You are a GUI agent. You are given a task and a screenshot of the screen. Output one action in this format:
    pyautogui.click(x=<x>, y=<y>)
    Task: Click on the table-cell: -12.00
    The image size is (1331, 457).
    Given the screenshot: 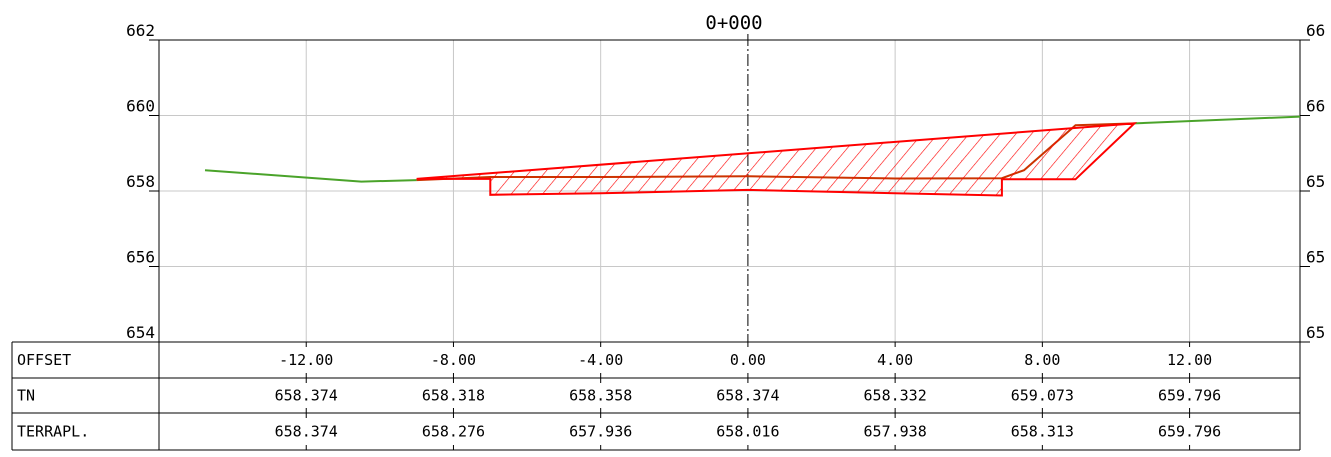 What is the action you would take?
    pyautogui.click(x=306, y=360)
    